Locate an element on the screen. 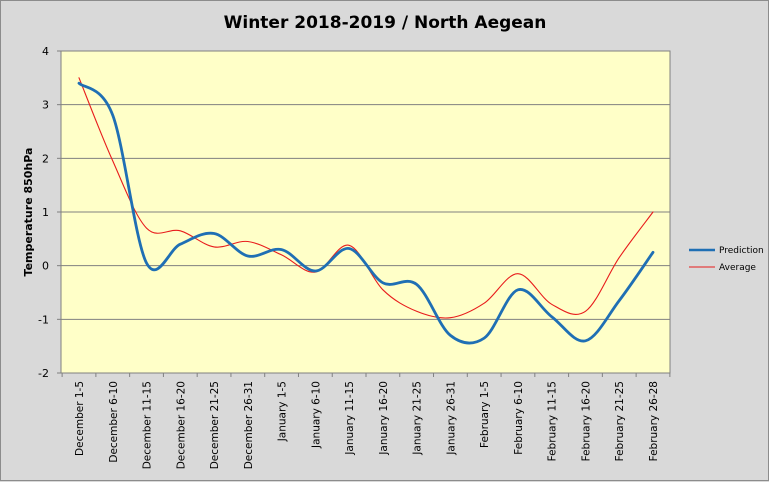 This screenshot has width=769, height=482. x-tick-label: January 26-31 is located at coordinates (451, 418).